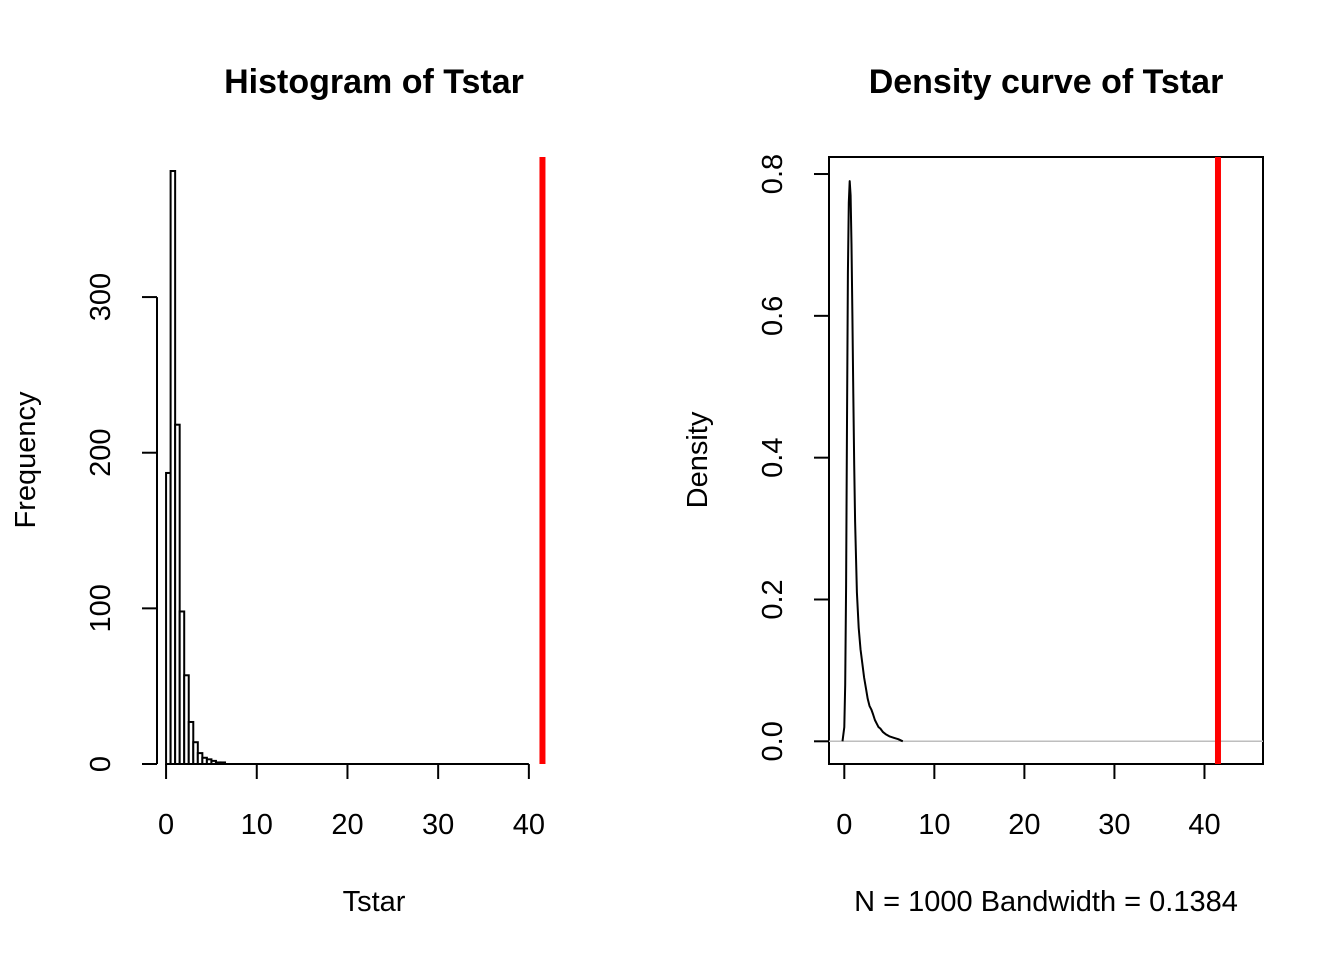  What do you see at coordinates (1114, 825) in the screenshot?
I see `density-x-tick-label: 30` at bounding box center [1114, 825].